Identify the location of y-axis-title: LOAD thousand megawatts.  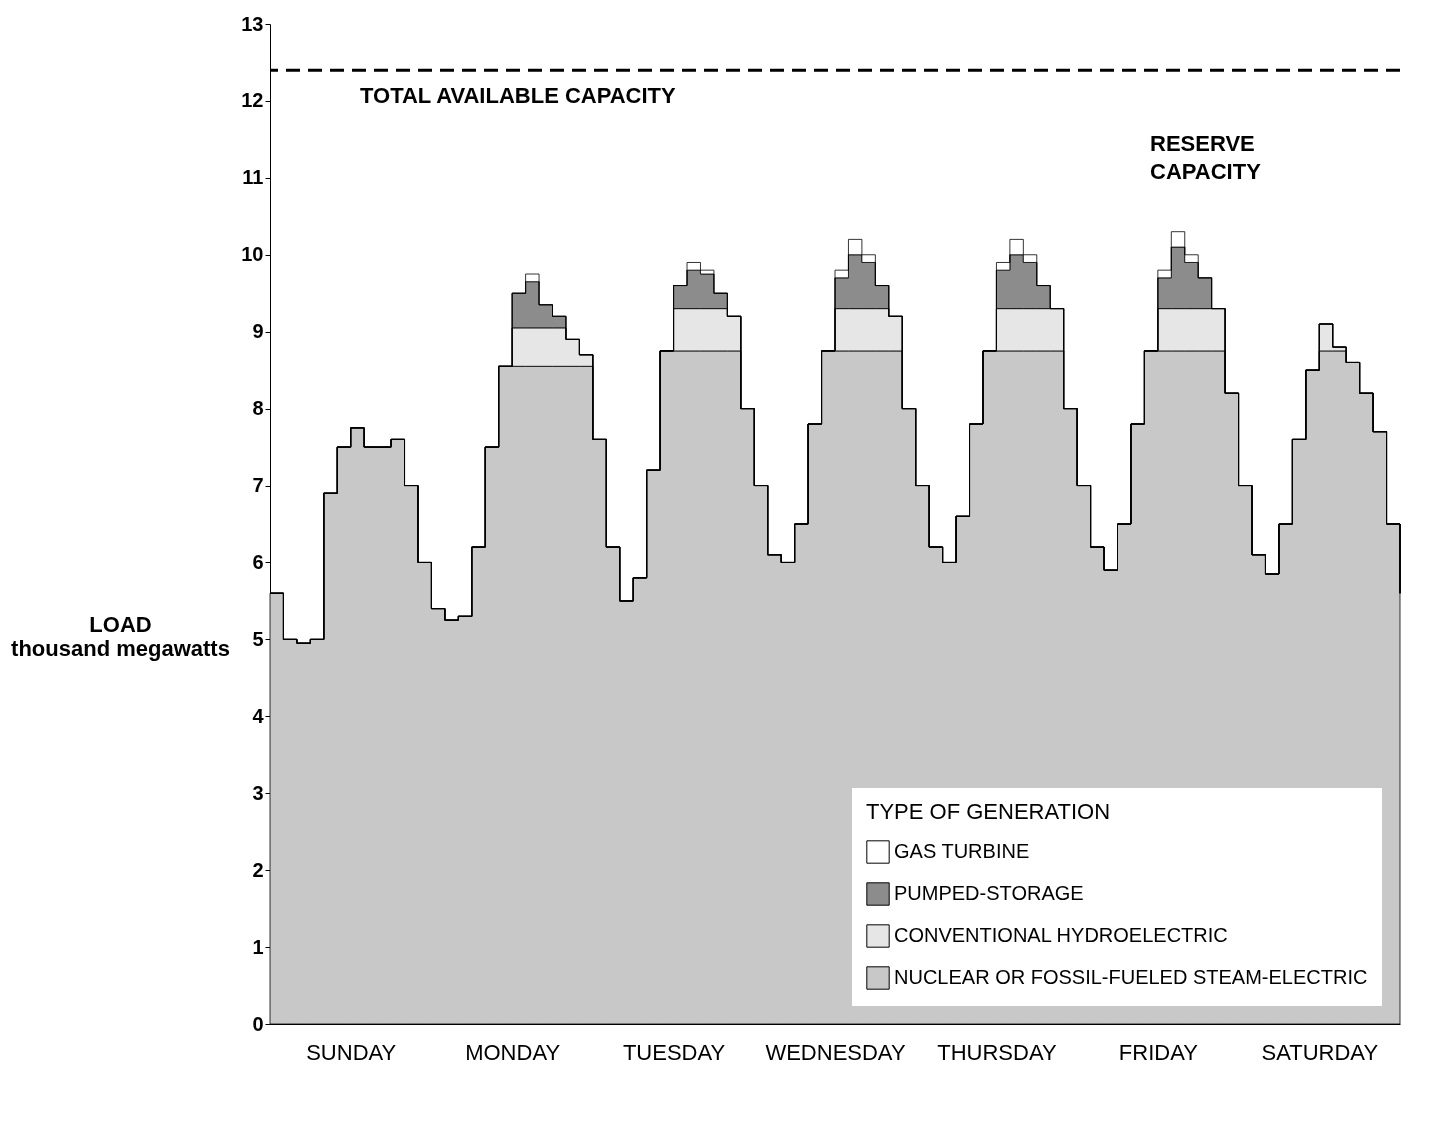
(120, 636).